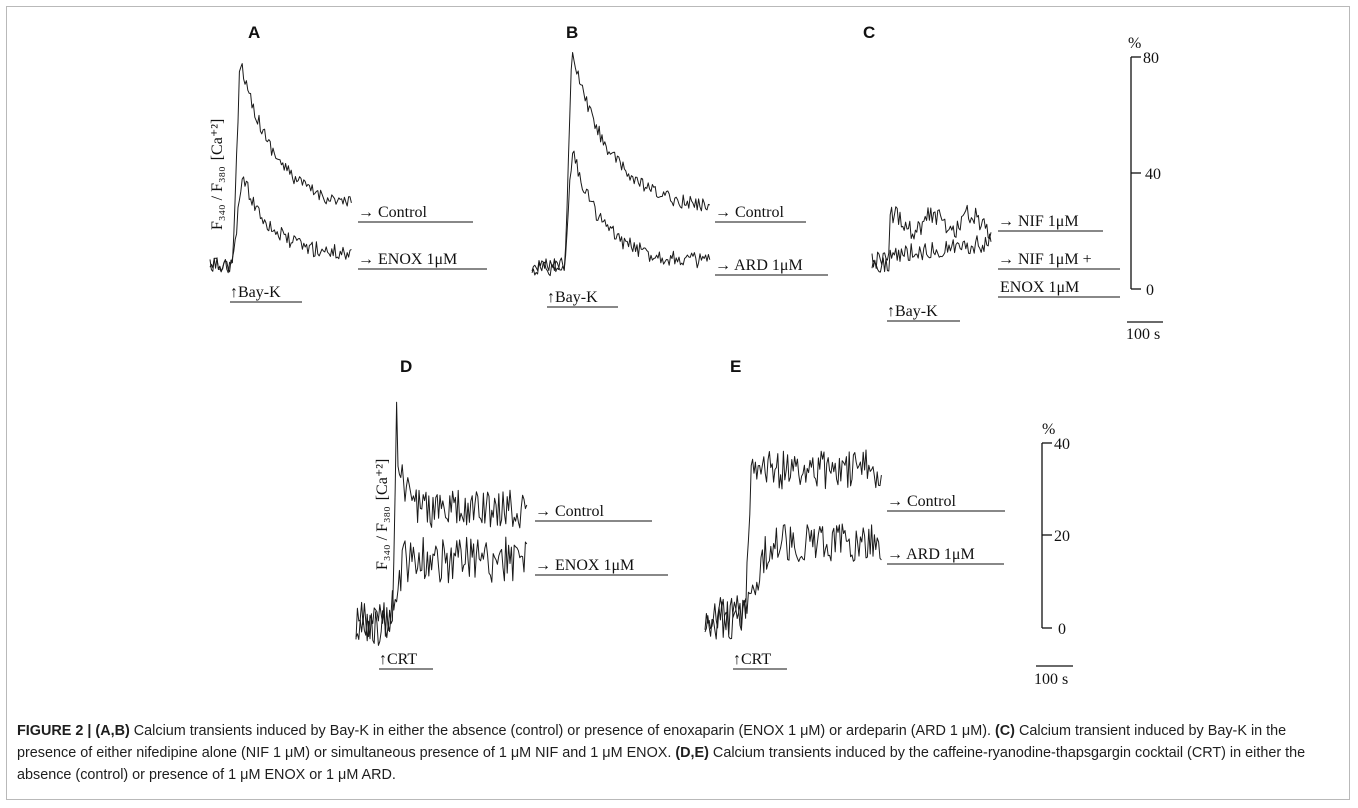 The height and width of the screenshot is (808, 1358). I want to click on label-b-ard: → ARD 1μM, so click(759, 265).